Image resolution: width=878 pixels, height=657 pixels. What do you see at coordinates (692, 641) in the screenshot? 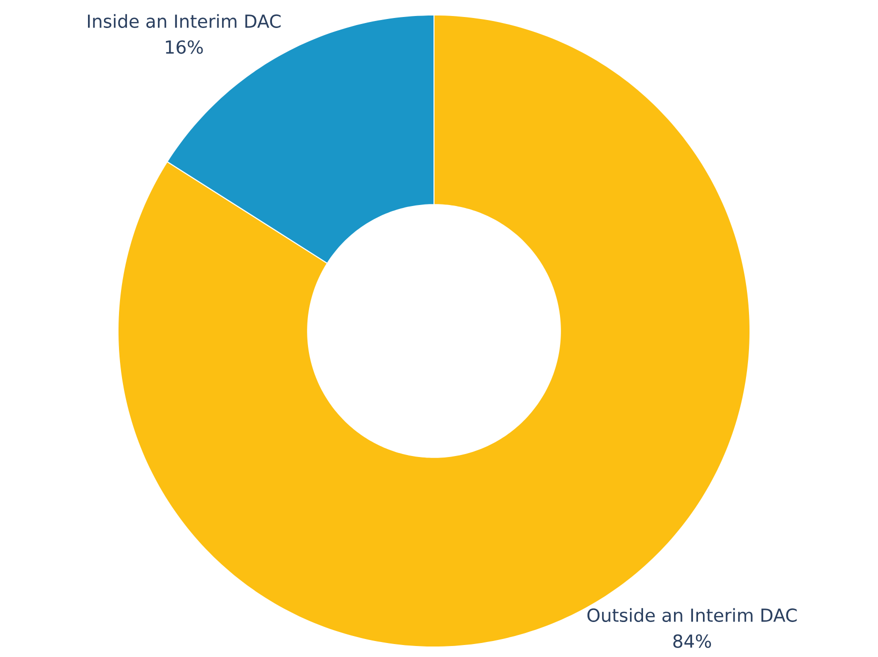
I see `data-label: 84%` at bounding box center [692, 641].